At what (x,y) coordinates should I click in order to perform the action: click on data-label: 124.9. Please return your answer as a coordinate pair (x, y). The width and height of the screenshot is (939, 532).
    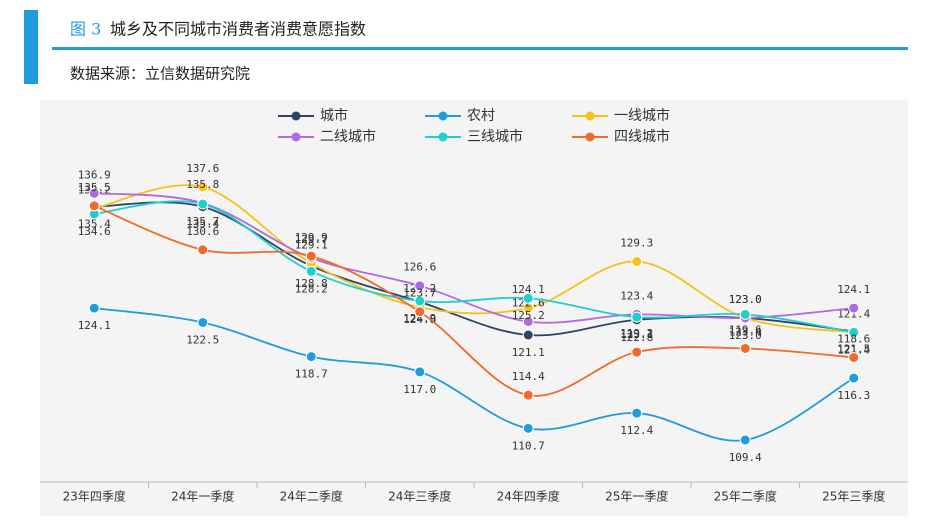
    Looking at the image, I should click on (419, 318).